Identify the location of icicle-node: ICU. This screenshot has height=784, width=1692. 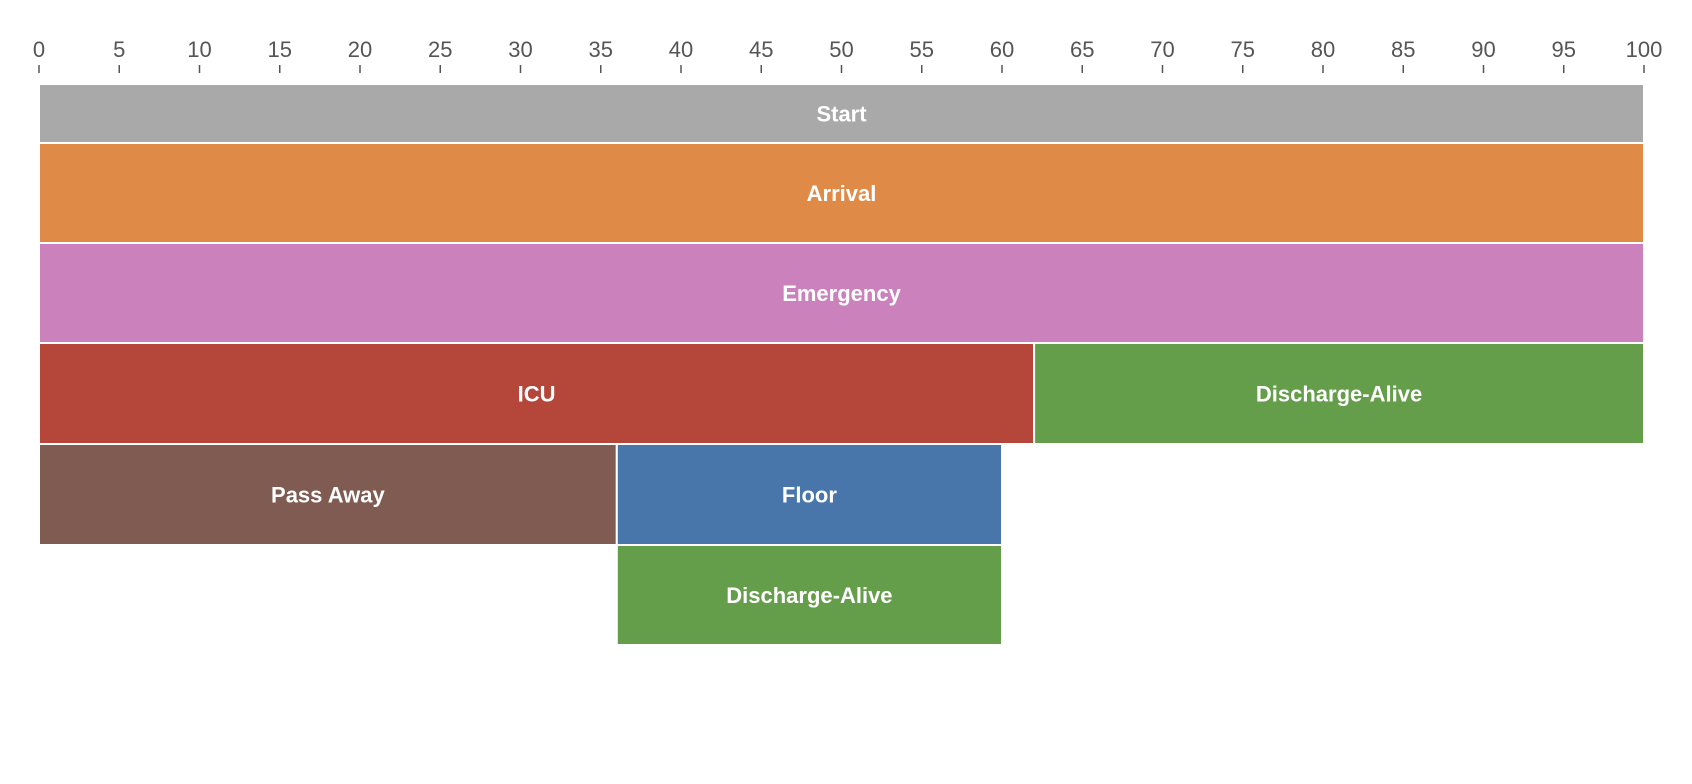
(537, 393).